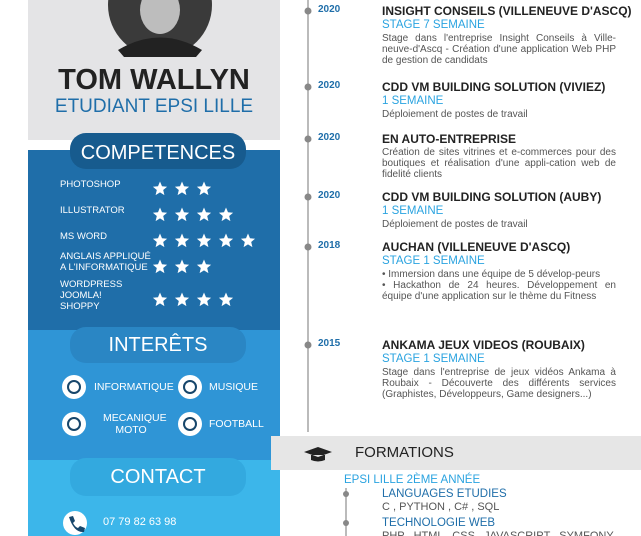 Image resolution: width=641 pixels, height=536 pixels. I want to click on interests-tab, so click(158, 345).